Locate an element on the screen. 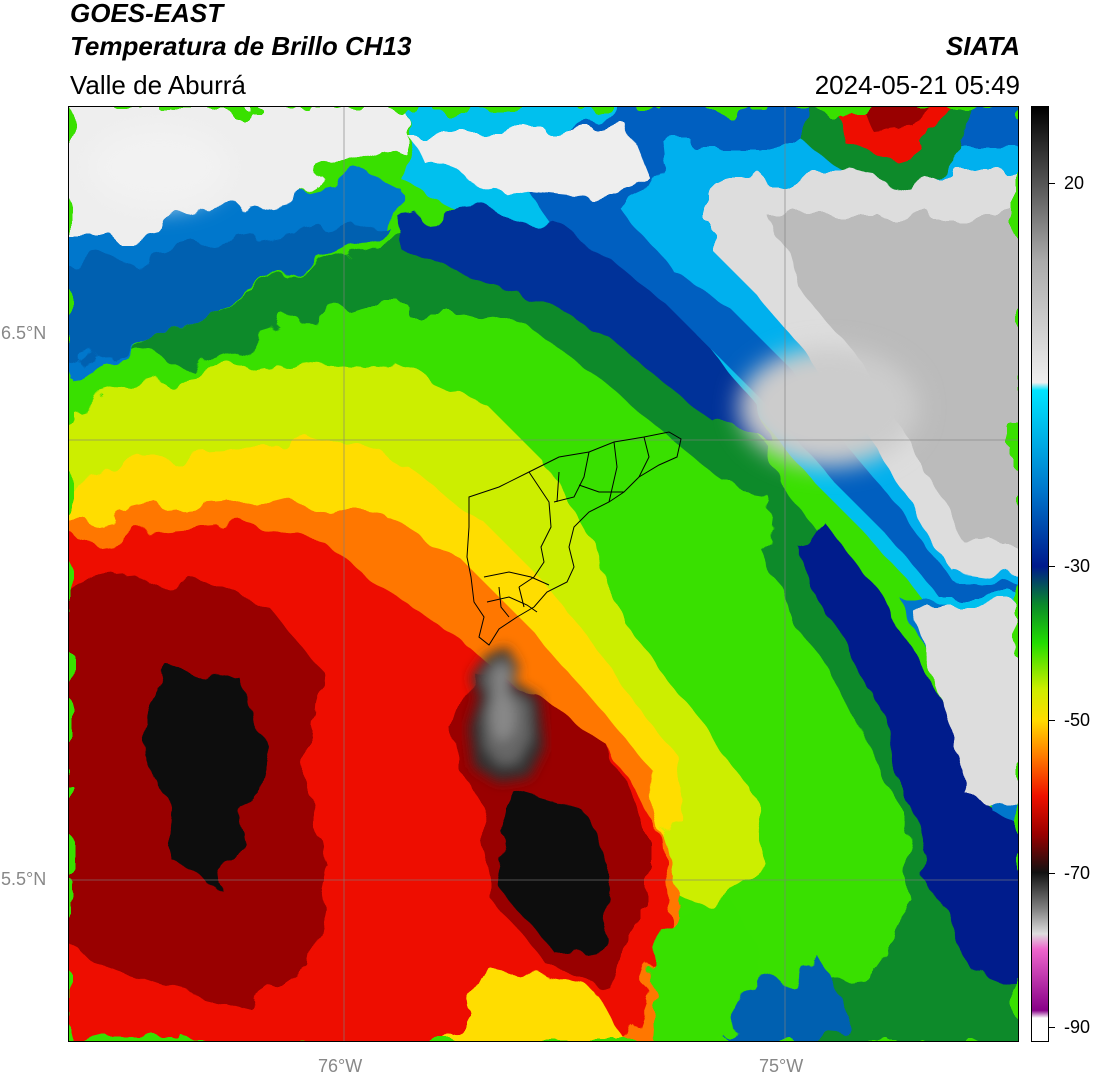  colorbar-tick-label: -30 is located at coordinates (1077, 566).